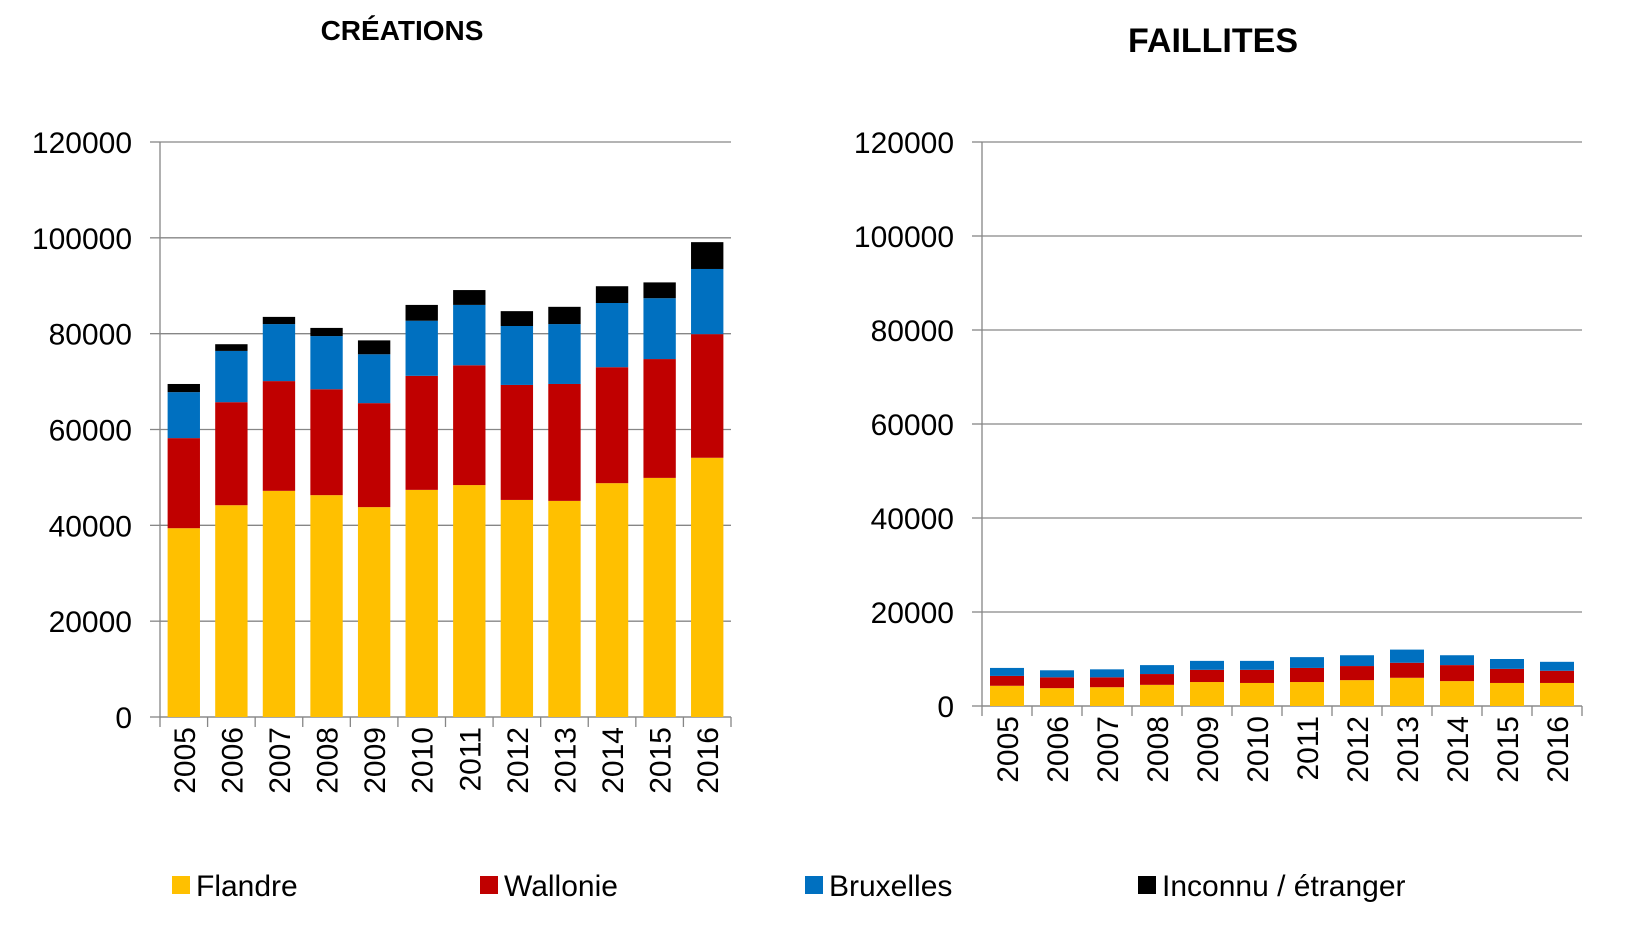  What do you see at coordinates (185, 760) in the screenshot?
I see `x-tick-label: 2005` at bounding box center [185, 760].